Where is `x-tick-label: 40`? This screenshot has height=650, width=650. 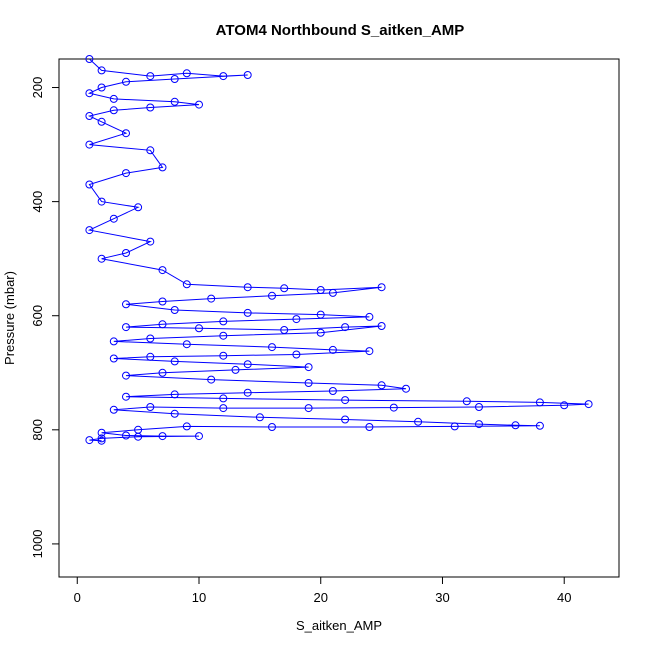
x-tick-label: 40 is located at coordinates (564, 597).